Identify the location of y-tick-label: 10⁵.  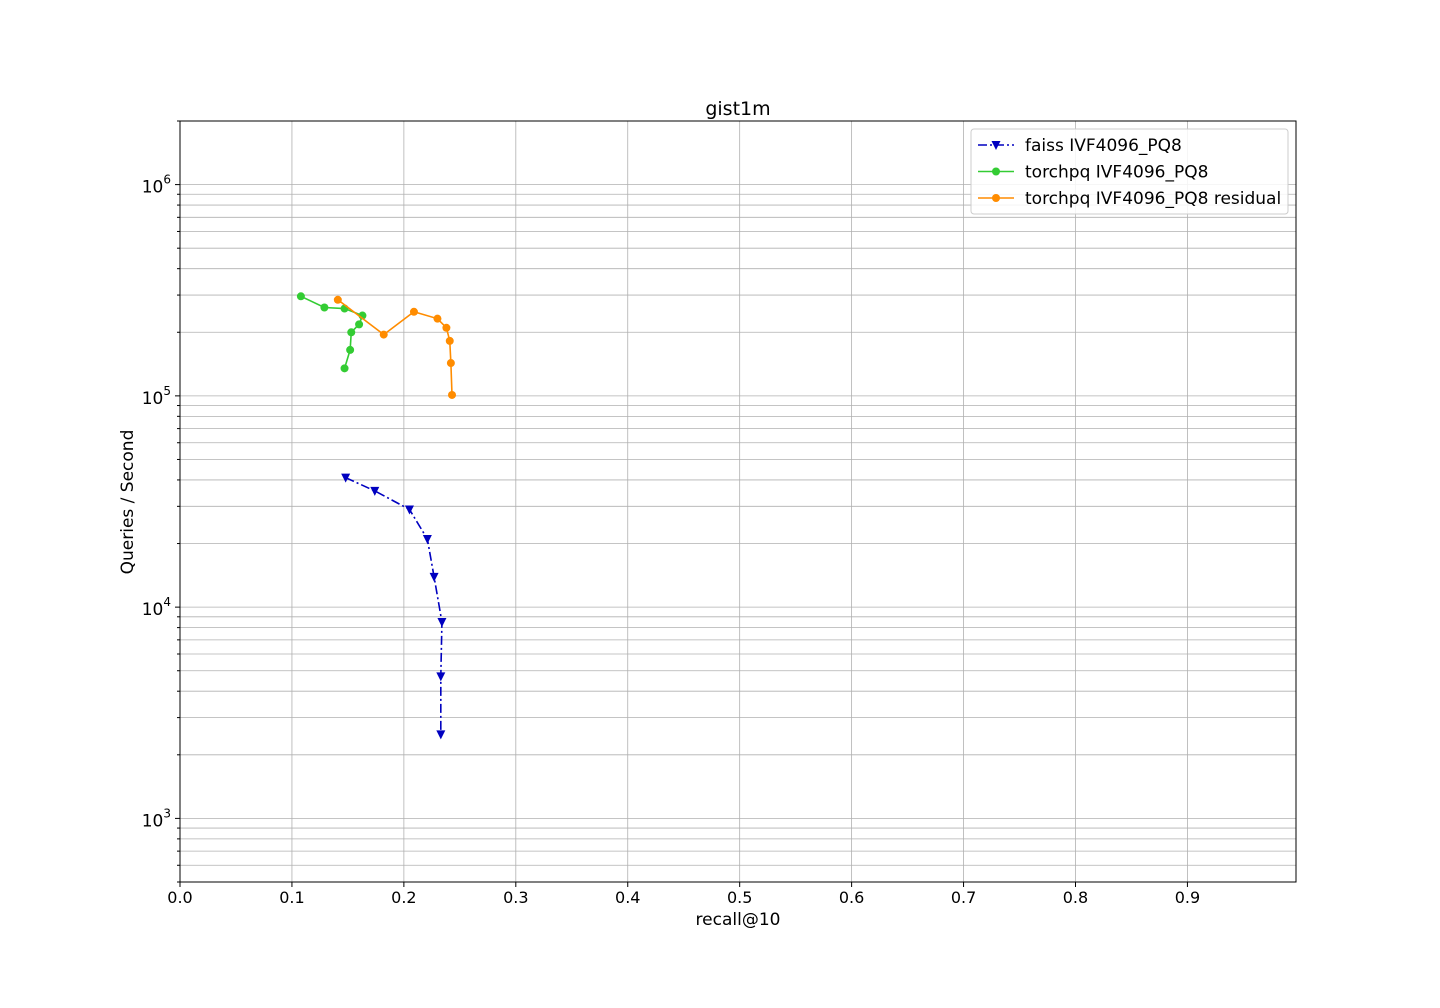
(156, 396).